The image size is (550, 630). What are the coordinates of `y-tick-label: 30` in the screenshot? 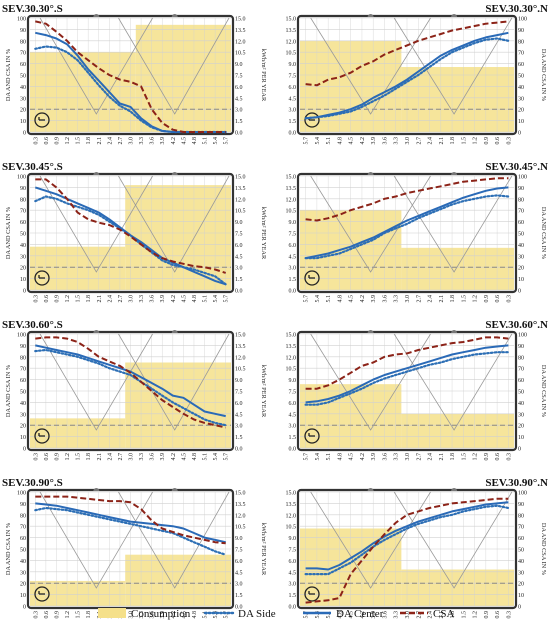 It's located at (23, 257).